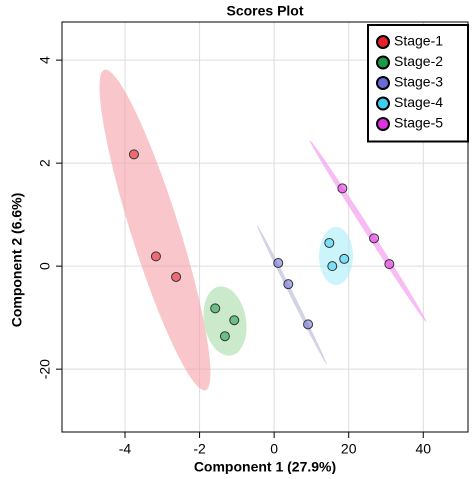 The width and height of the screenshot is (474, 479). Describe the element at coordinates (418, 41) in the screenshot. I see `legend-label: Stage-1` at that location.